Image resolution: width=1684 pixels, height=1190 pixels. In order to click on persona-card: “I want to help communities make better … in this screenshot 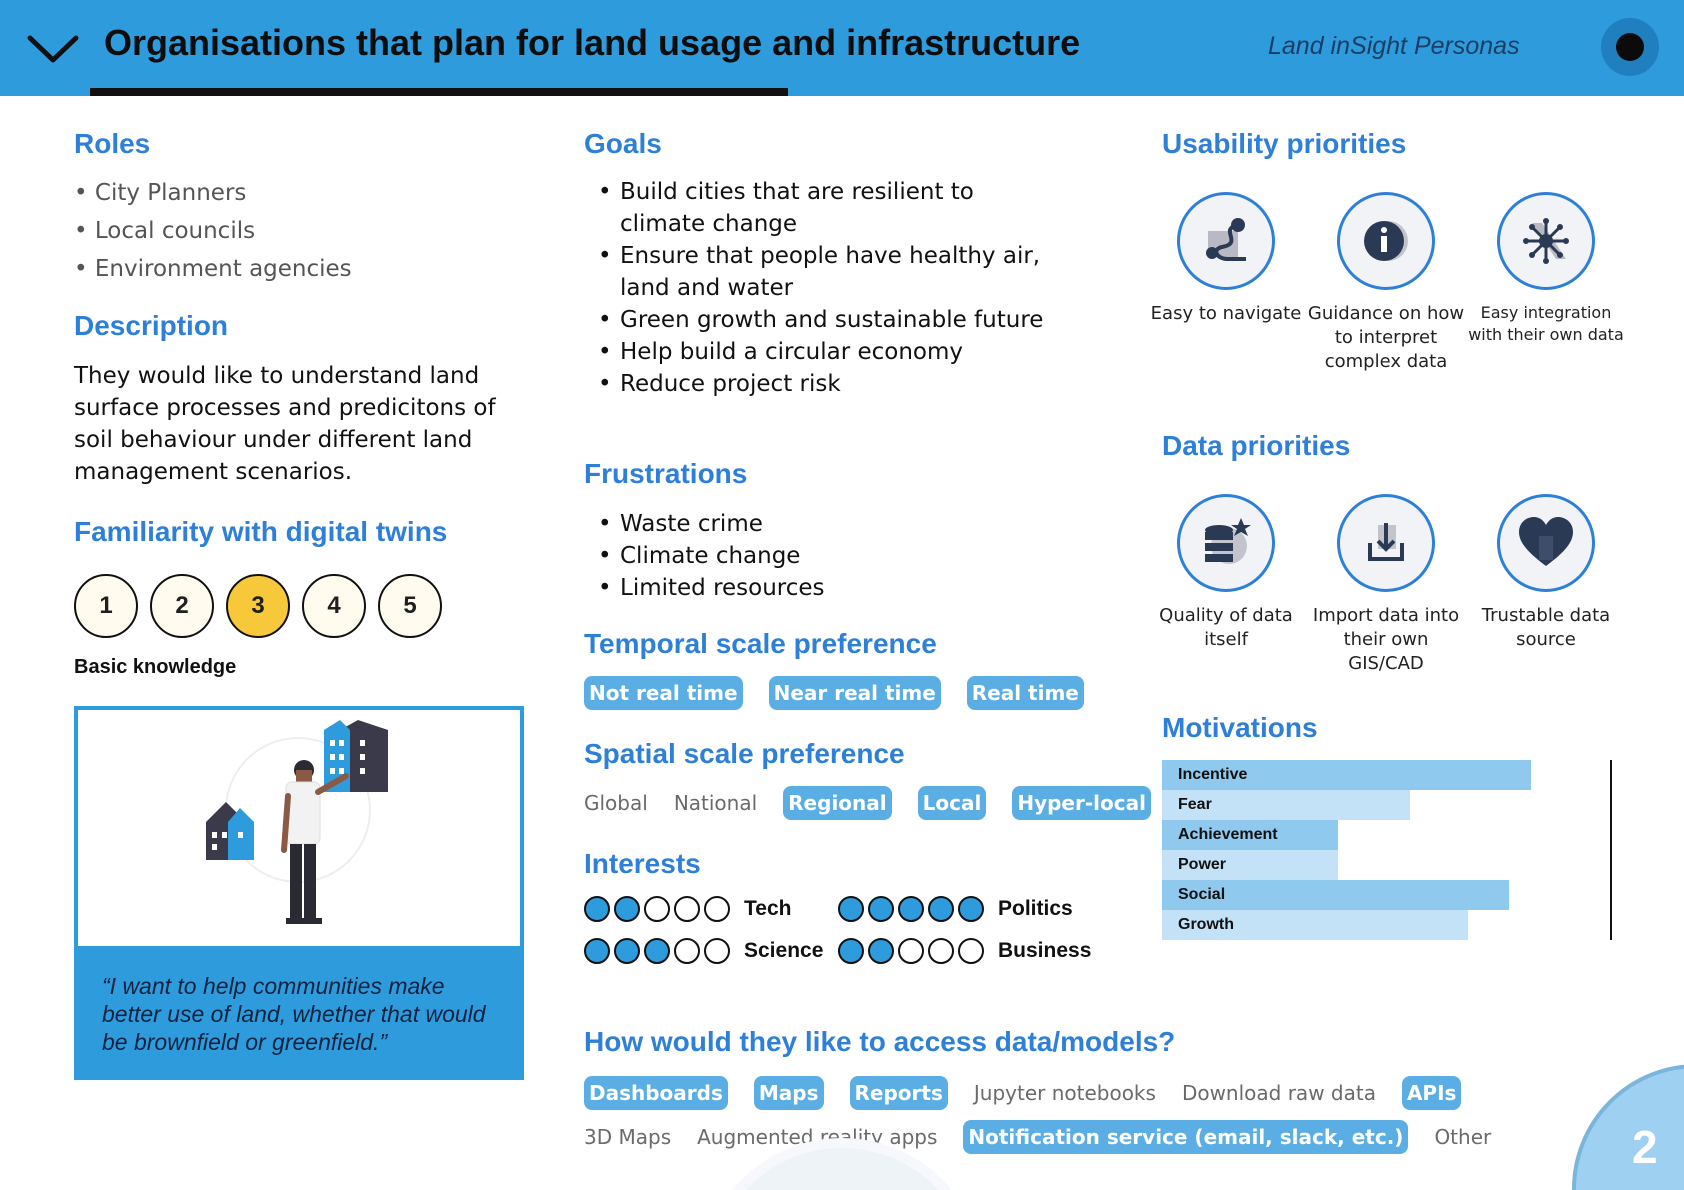, I will do `click(299, 893)`.